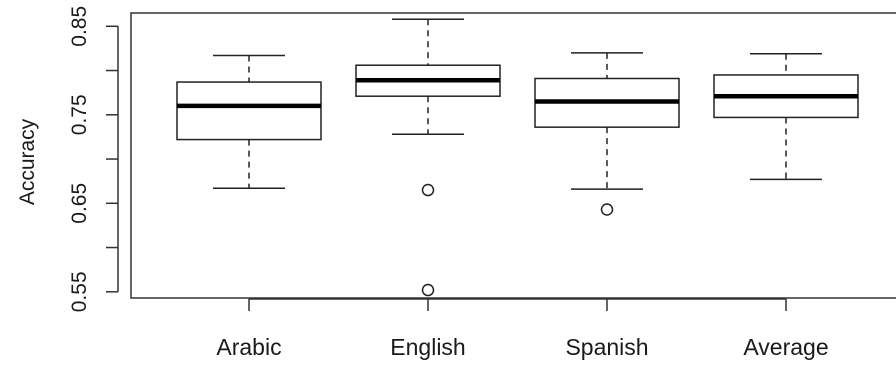 The image size is (896, 369). I want to click on y-tick-label: 0.55, so click(79, 291).